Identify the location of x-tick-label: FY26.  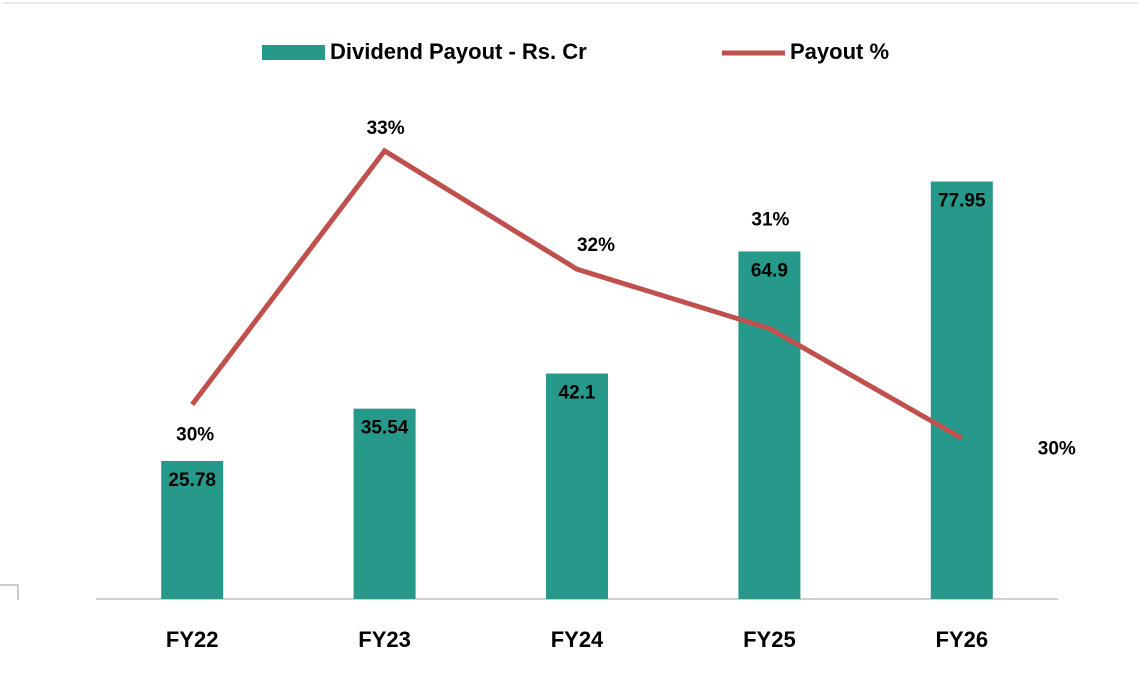
(962, 639).